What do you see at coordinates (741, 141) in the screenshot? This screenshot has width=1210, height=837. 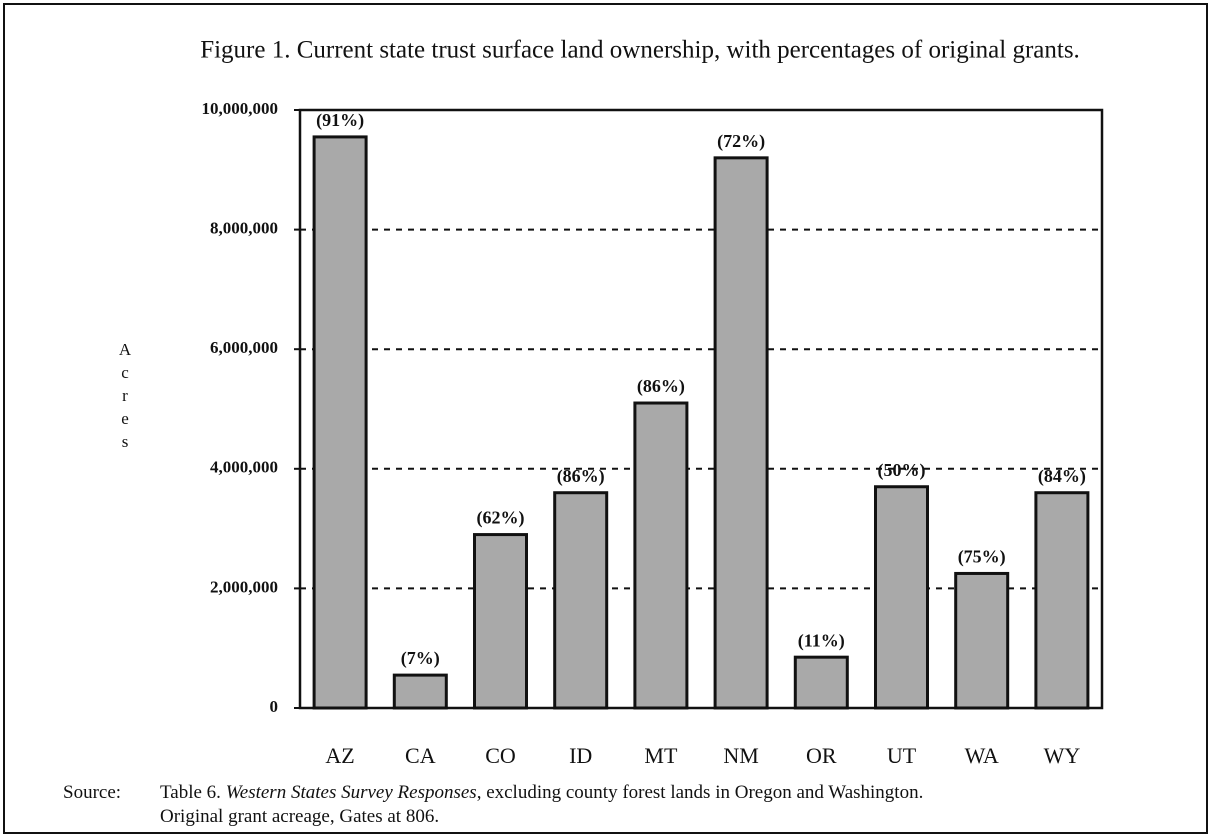 I see `bar-label: (72%)` at bounding box center [741, 141].